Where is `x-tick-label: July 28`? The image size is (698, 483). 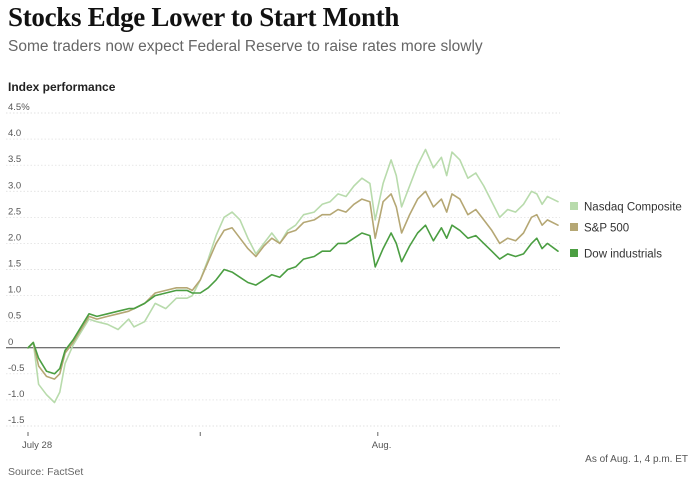 x-tick-label: July 28 is located at coordinates (37, 445).